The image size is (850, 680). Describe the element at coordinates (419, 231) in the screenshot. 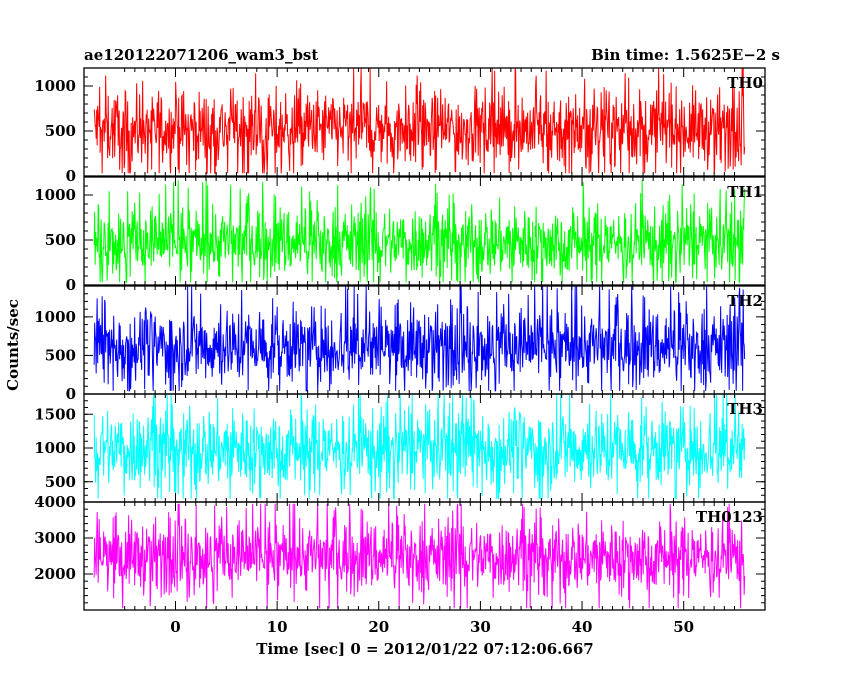

I see `series-th1` at that location.